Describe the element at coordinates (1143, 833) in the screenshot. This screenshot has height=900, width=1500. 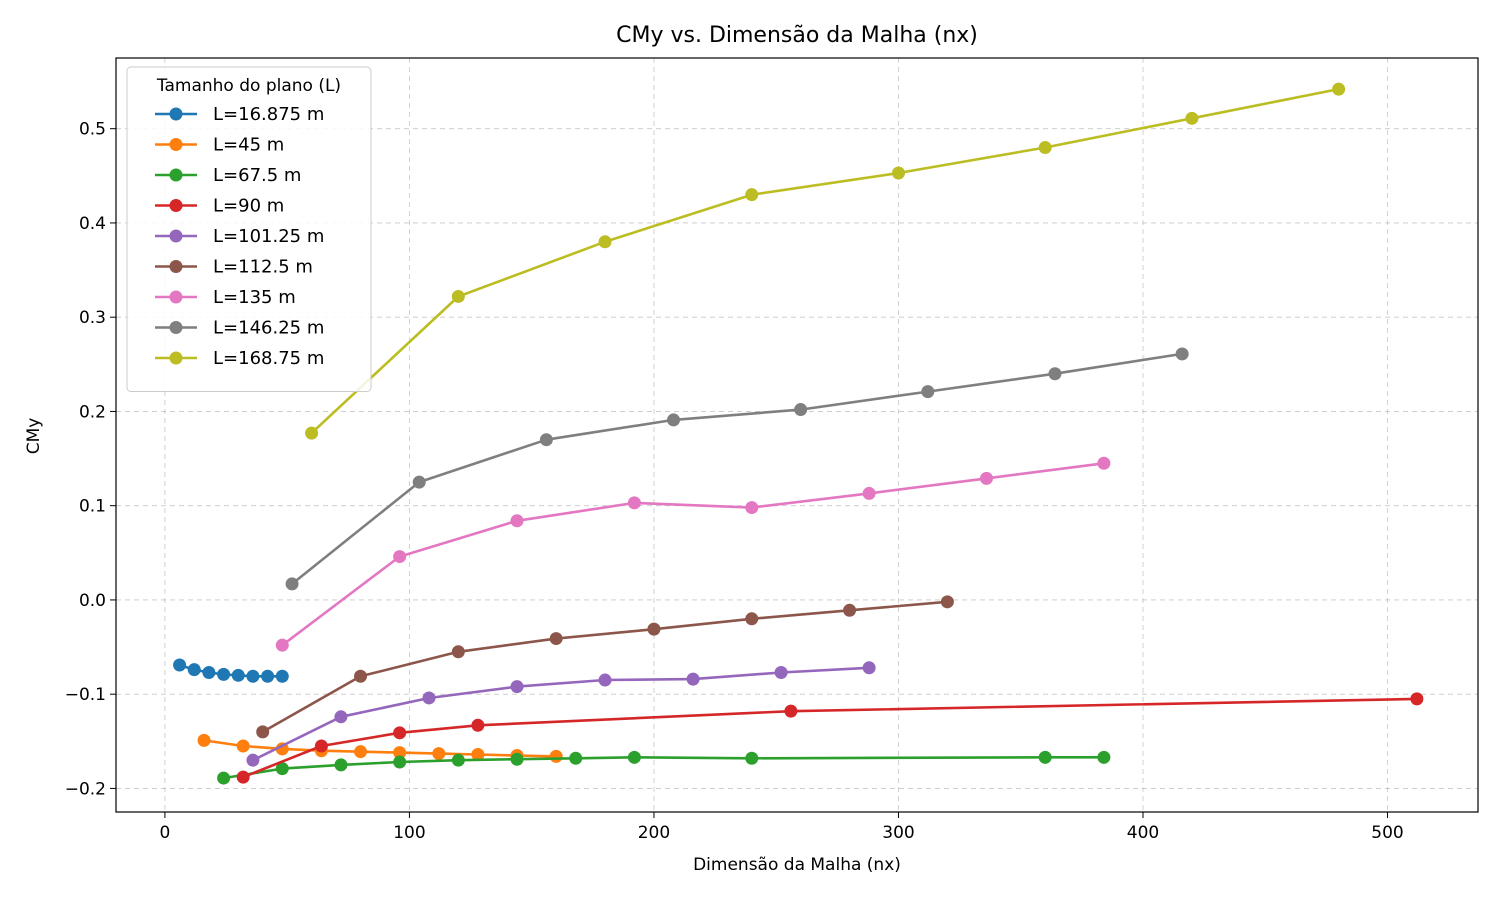
I see `x-tick-label: 400` at that location.